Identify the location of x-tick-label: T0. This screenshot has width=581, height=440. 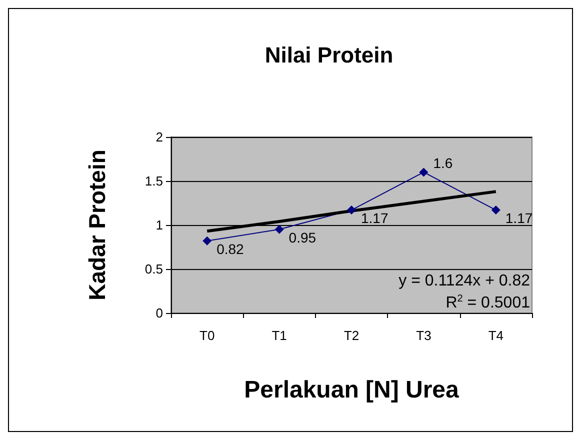
(207, 335).